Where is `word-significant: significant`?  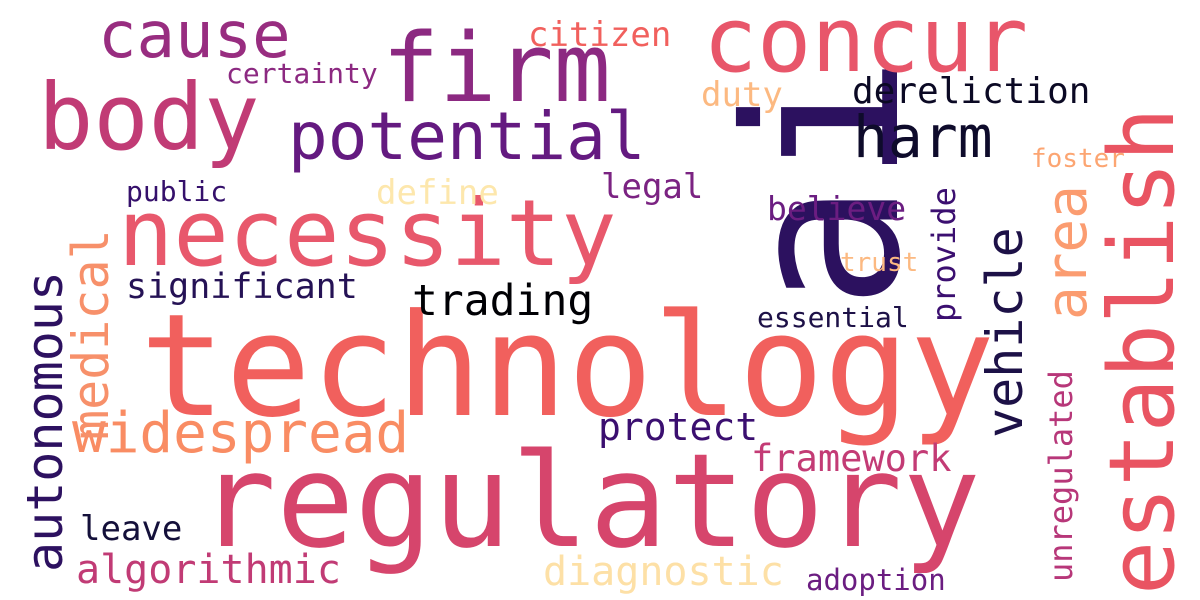 word-significant: significant is located at coordinates (242, 287).